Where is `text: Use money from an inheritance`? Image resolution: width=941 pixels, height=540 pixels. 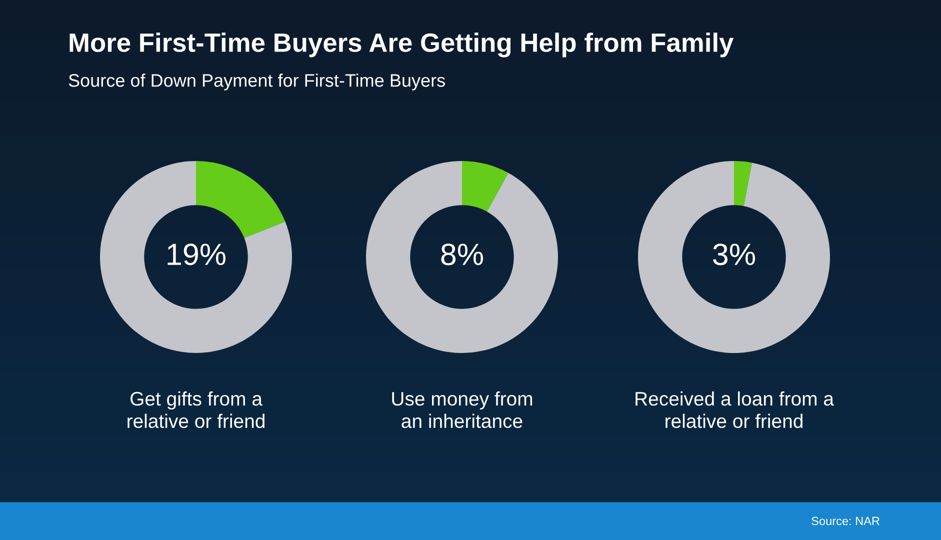 text: Use money from an inheritance is located at coordinates (462, 409).